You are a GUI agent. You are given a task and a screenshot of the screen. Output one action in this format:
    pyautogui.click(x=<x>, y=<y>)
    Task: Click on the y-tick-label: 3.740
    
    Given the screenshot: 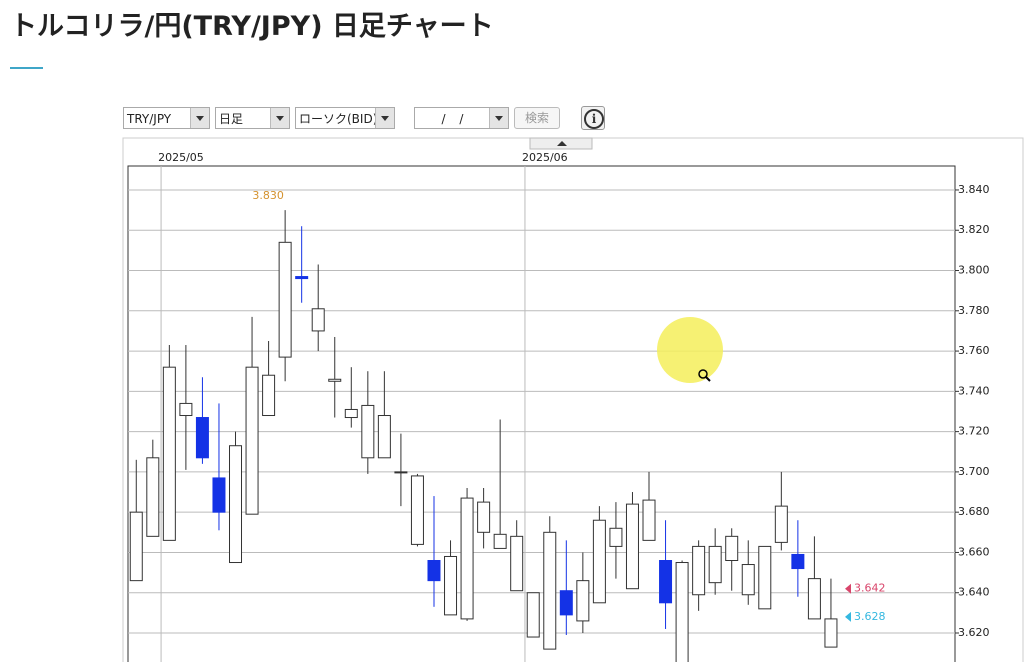 What is the action you would take?
    pyautogui.click(x=974, y=390)
    